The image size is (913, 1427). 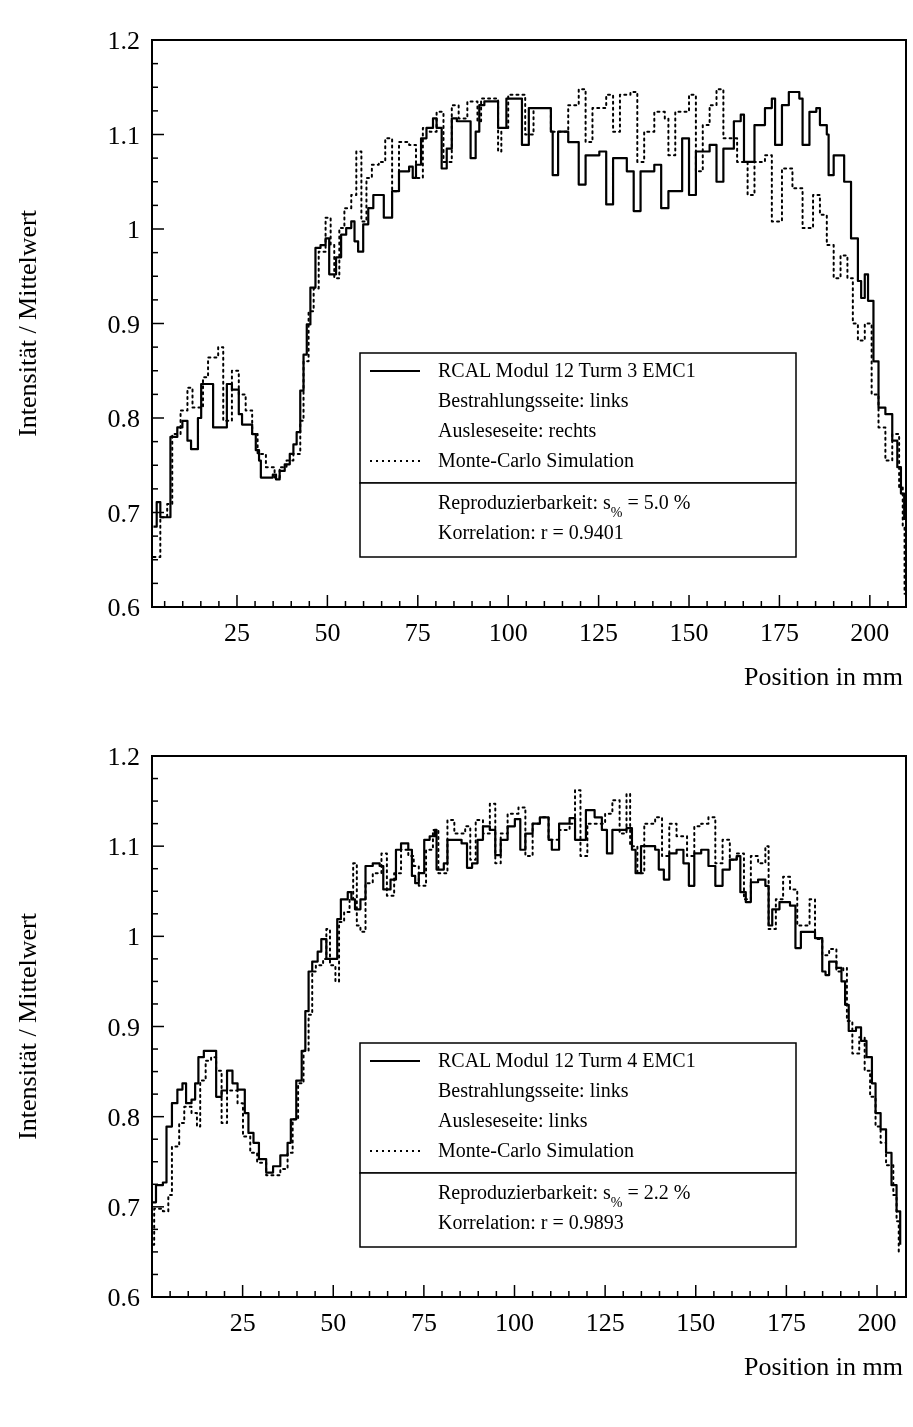 I want to click on annotation: Ausleseseite: links, so click(x=513, y=1120).